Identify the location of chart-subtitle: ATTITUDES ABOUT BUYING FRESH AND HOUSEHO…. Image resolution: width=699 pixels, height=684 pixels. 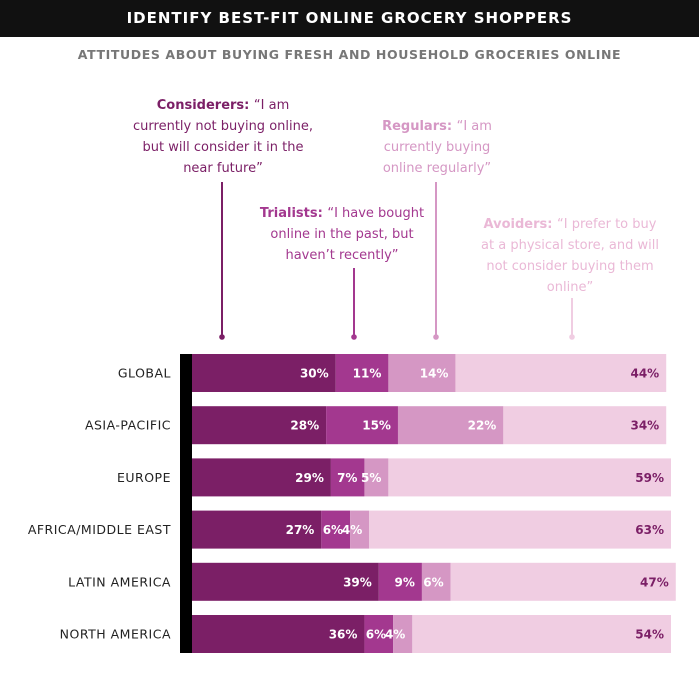
(349, 54).